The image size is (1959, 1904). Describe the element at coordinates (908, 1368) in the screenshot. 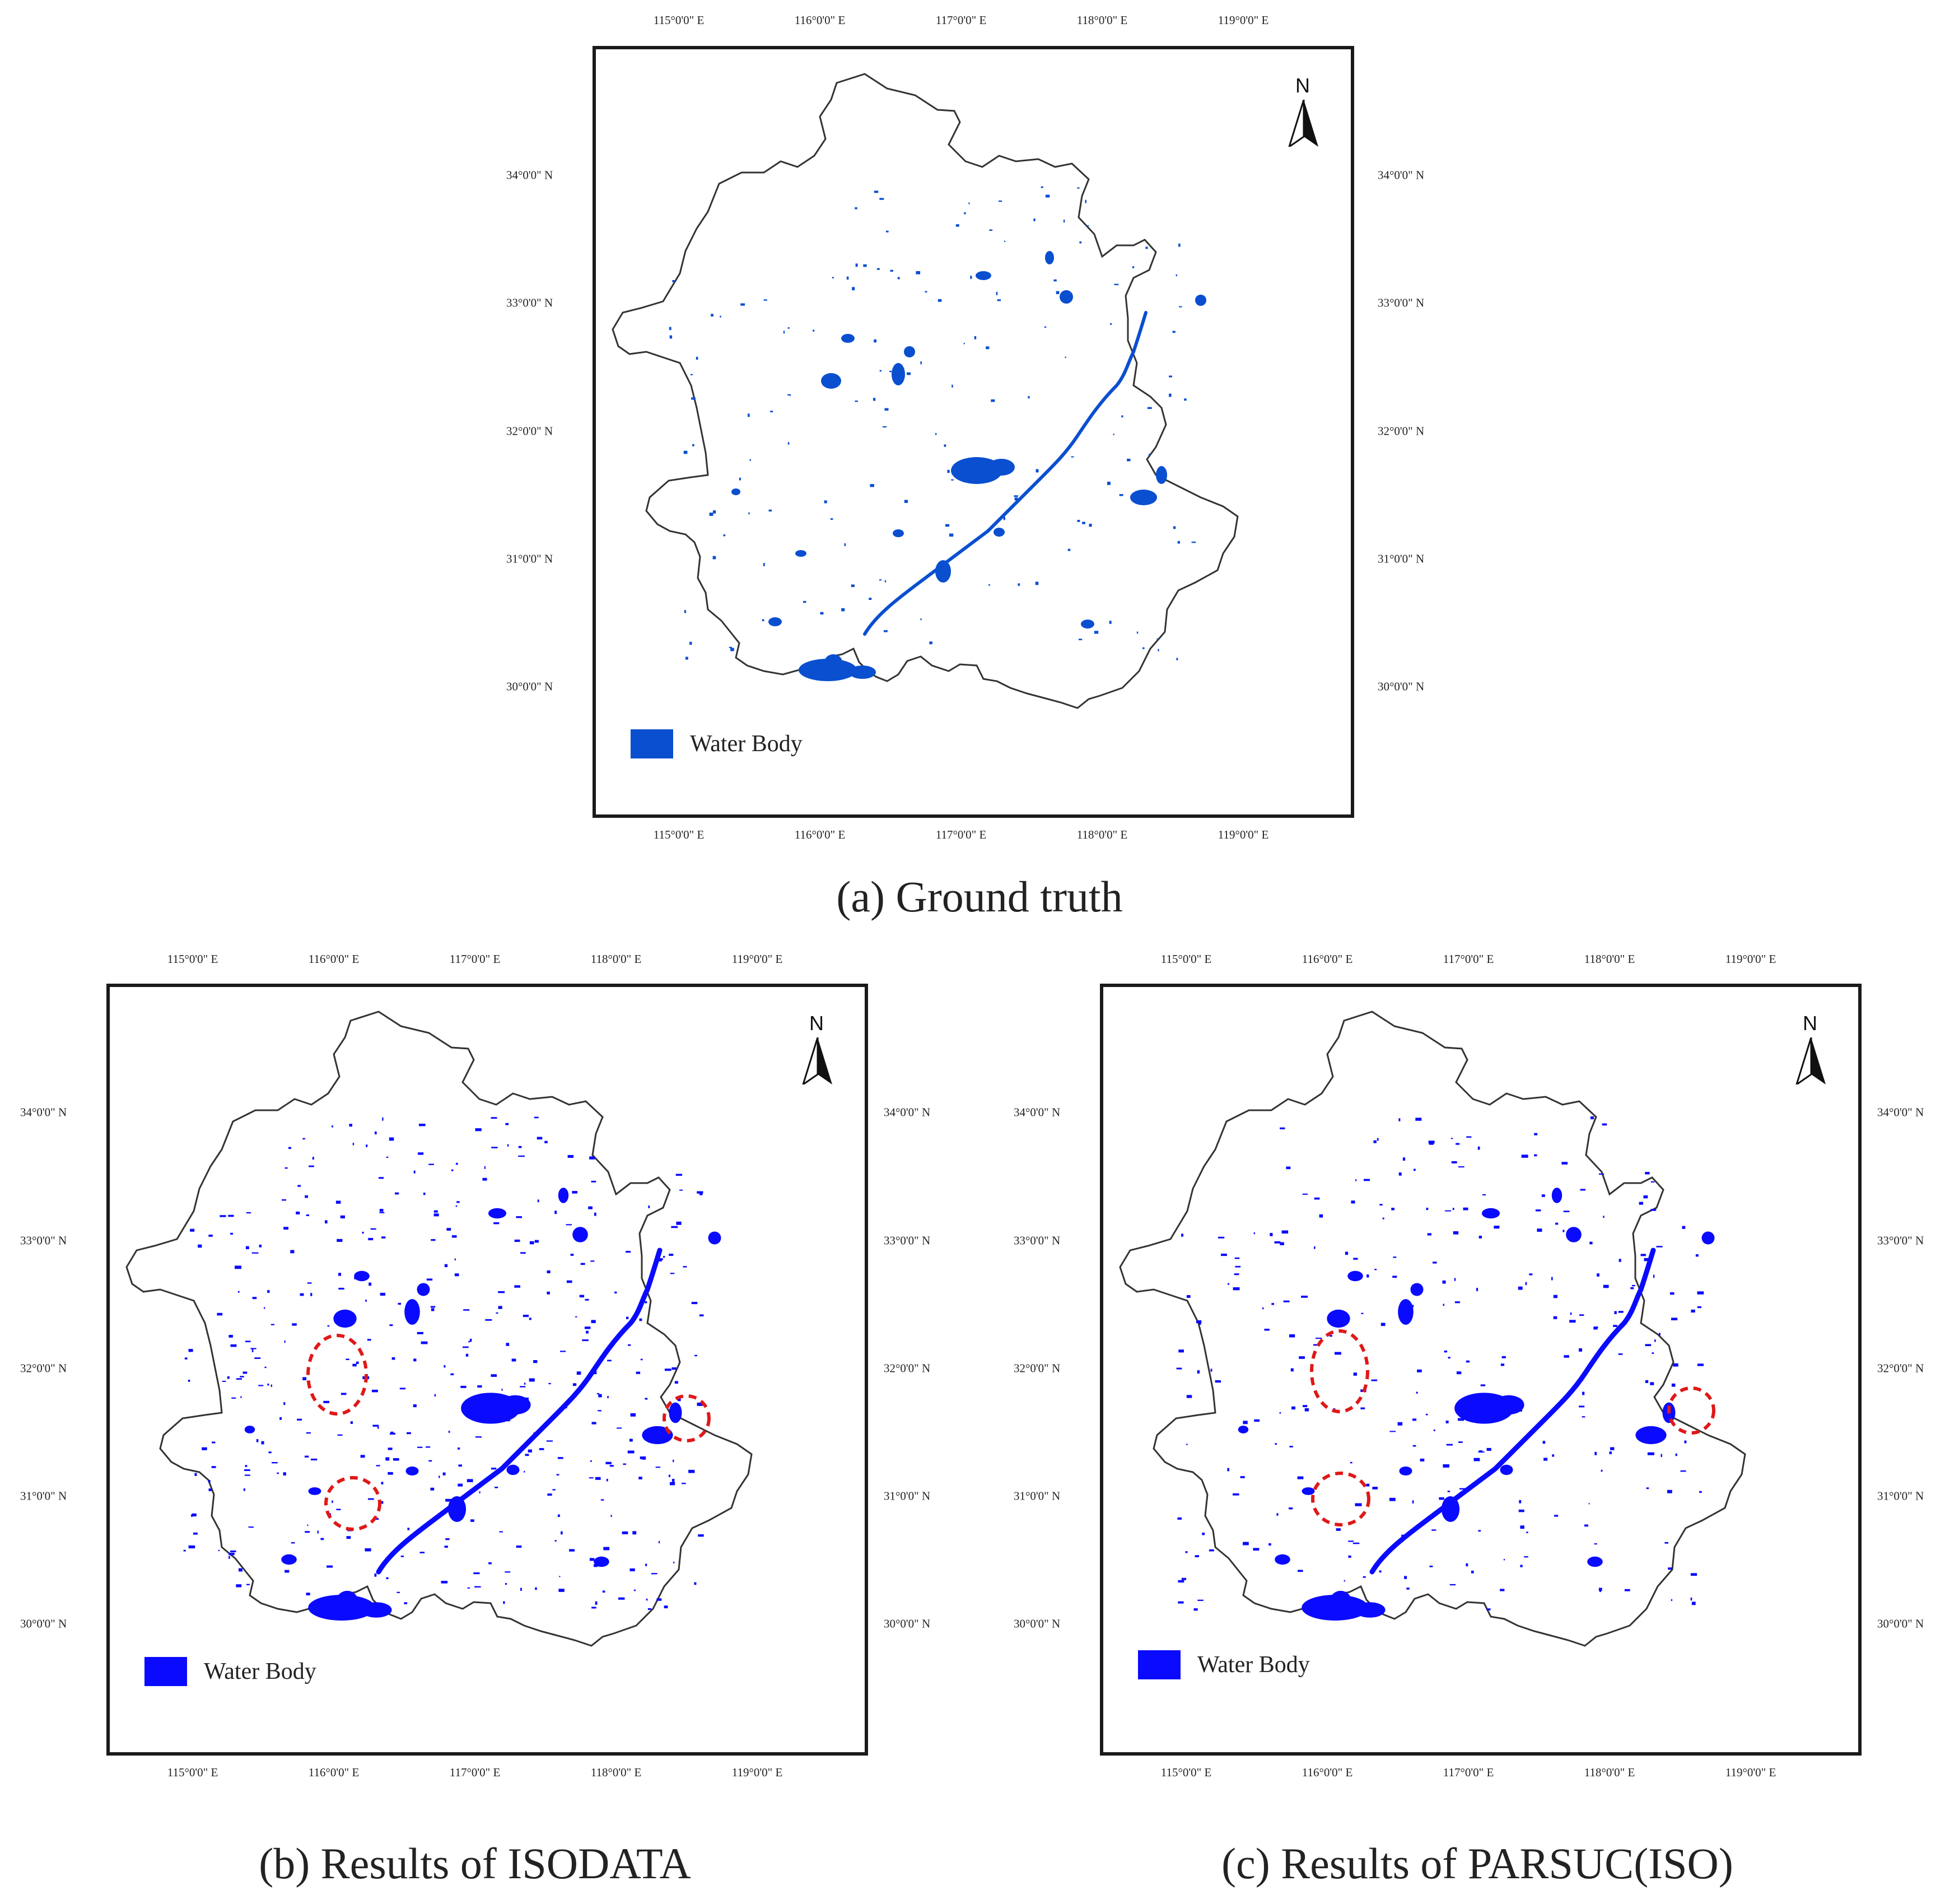

I see `right-tick-32: 32°0'0" N` at that location.